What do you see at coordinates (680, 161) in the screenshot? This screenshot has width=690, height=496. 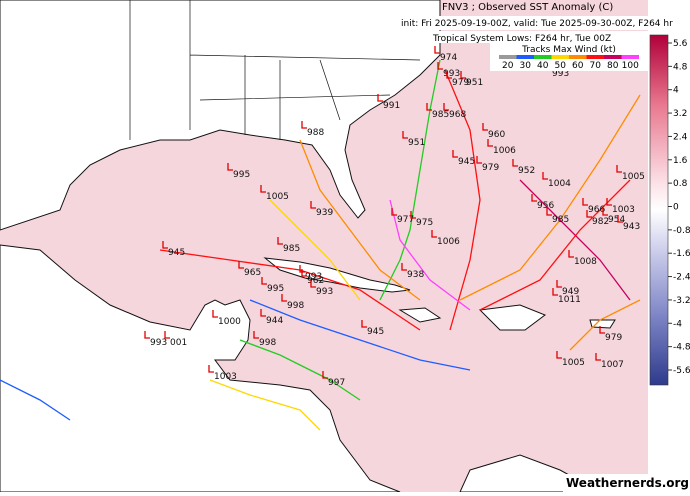 I see `colorbar-label: 1.6` at bounding box center [680, 161].